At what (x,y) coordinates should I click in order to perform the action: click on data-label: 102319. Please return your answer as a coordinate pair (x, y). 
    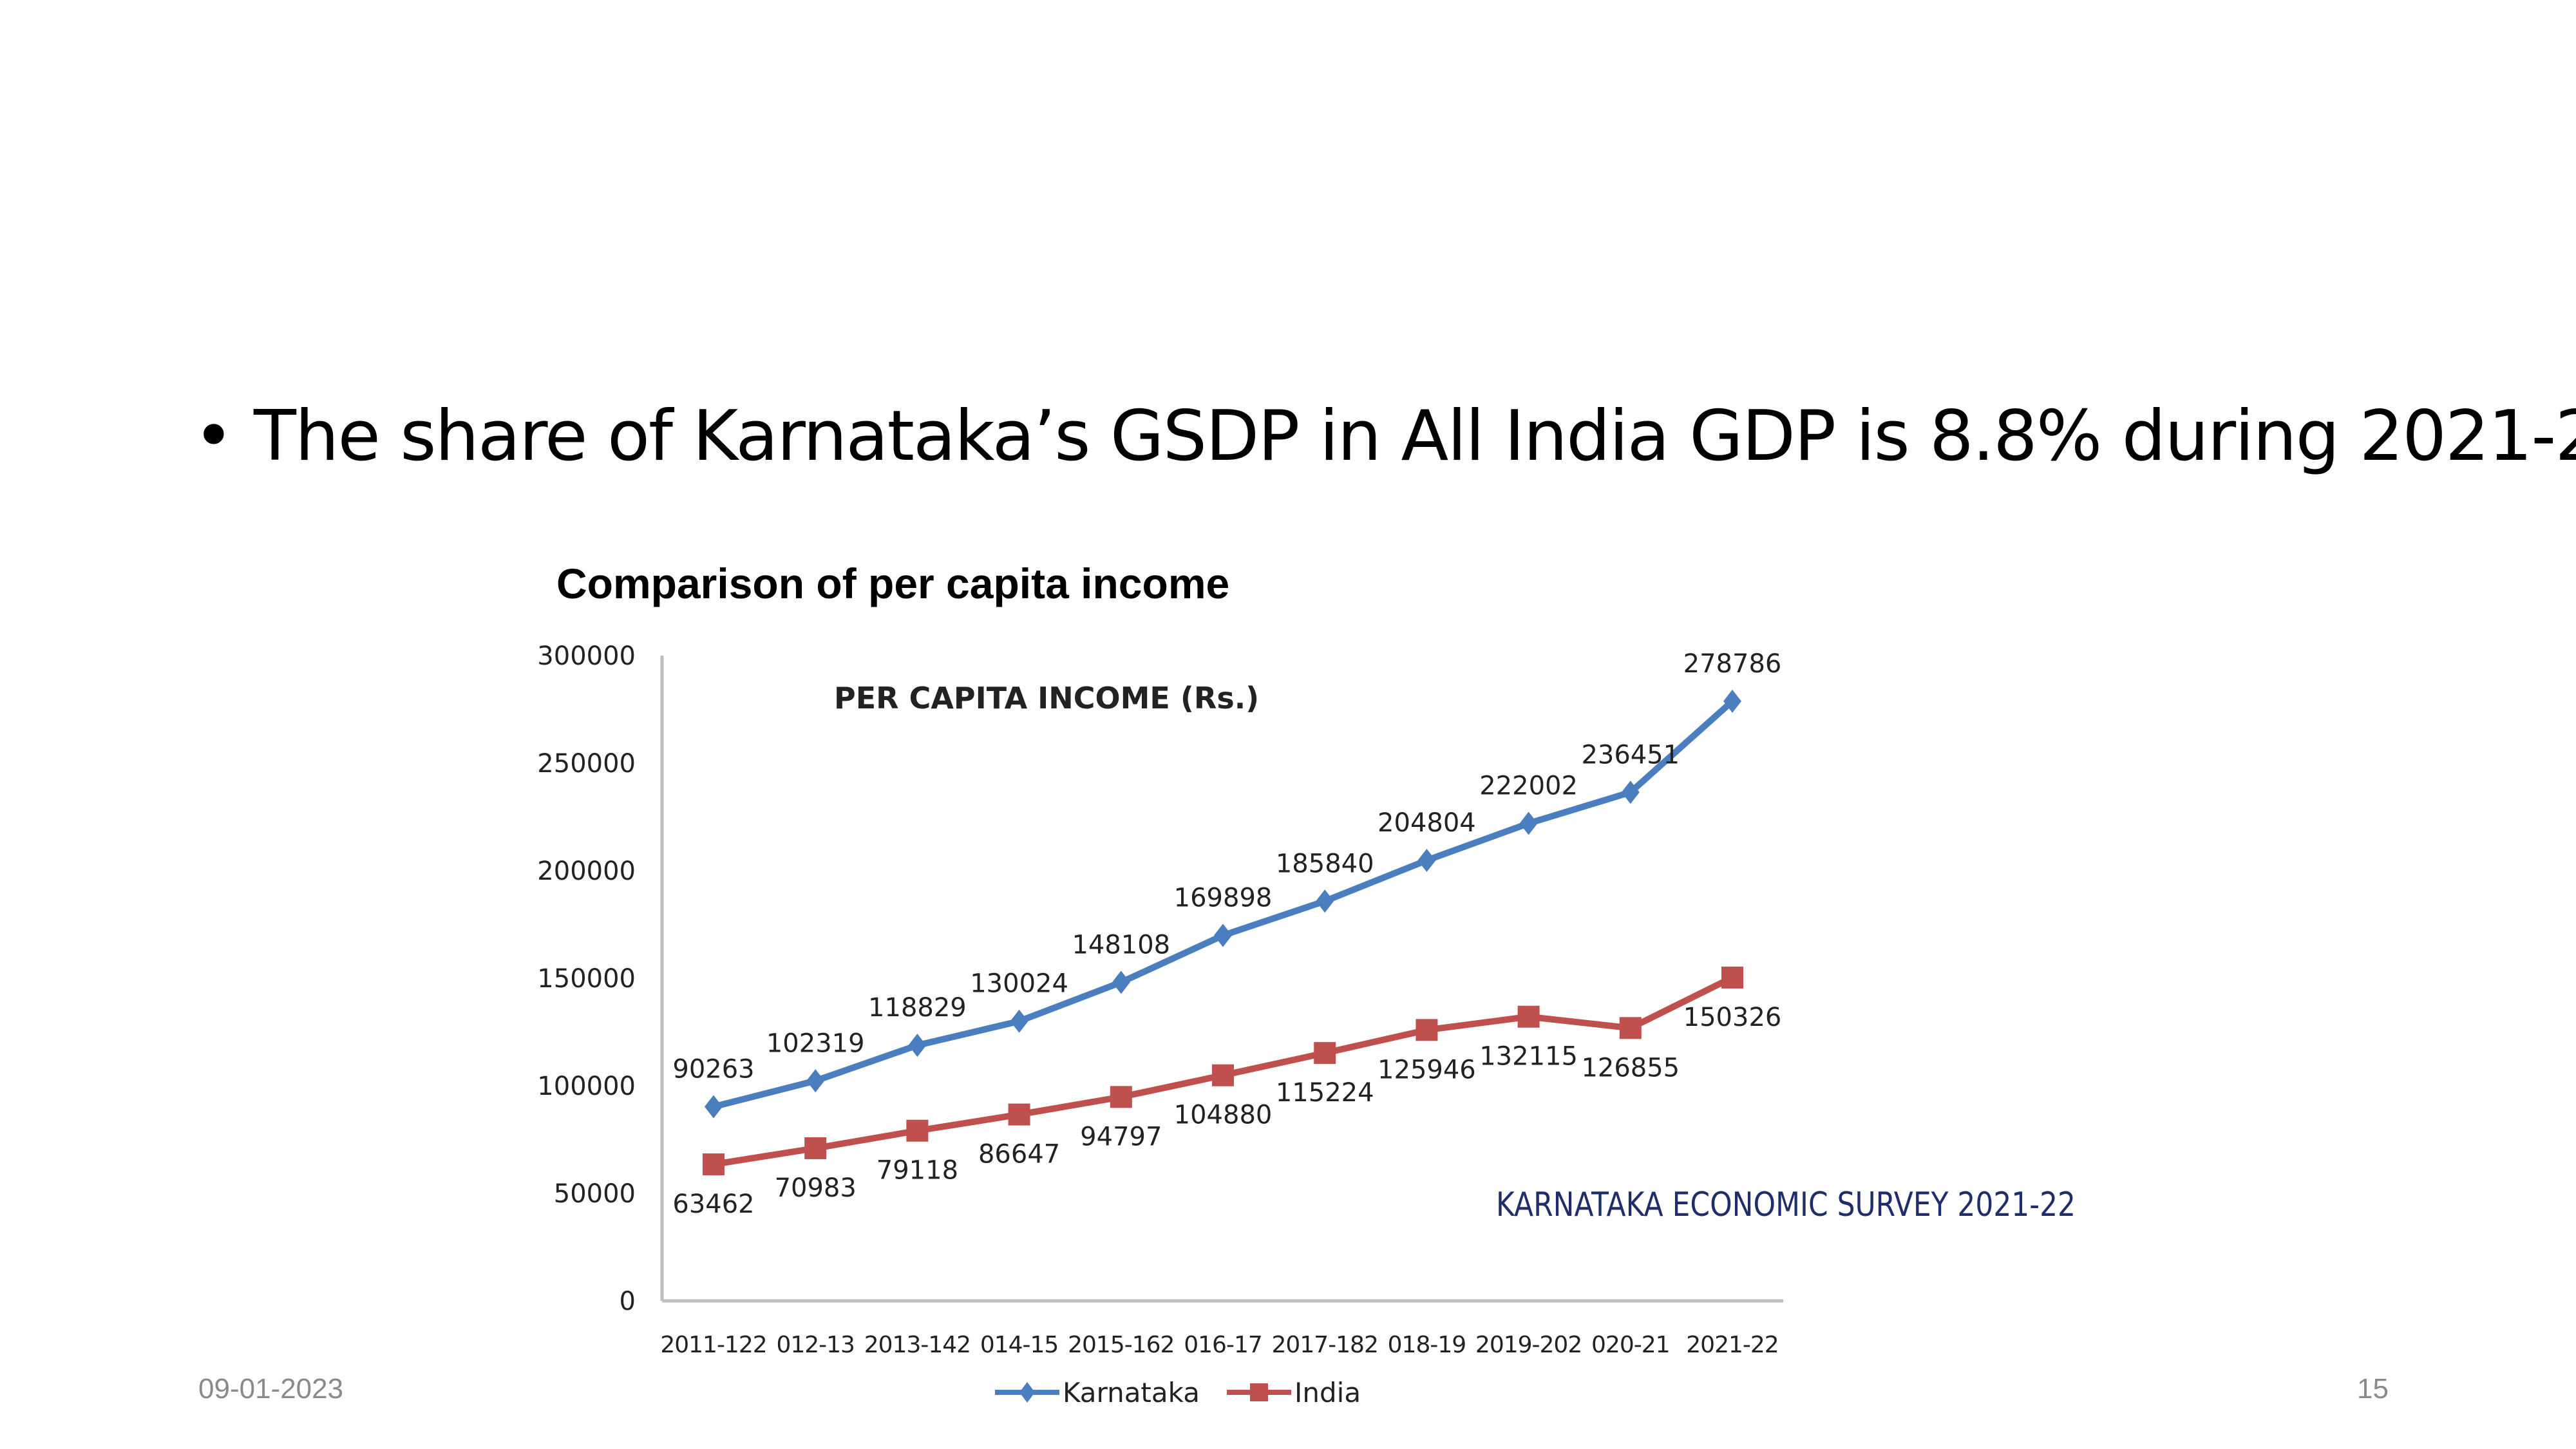
    Looking at the image, I should click on (815, 1043).